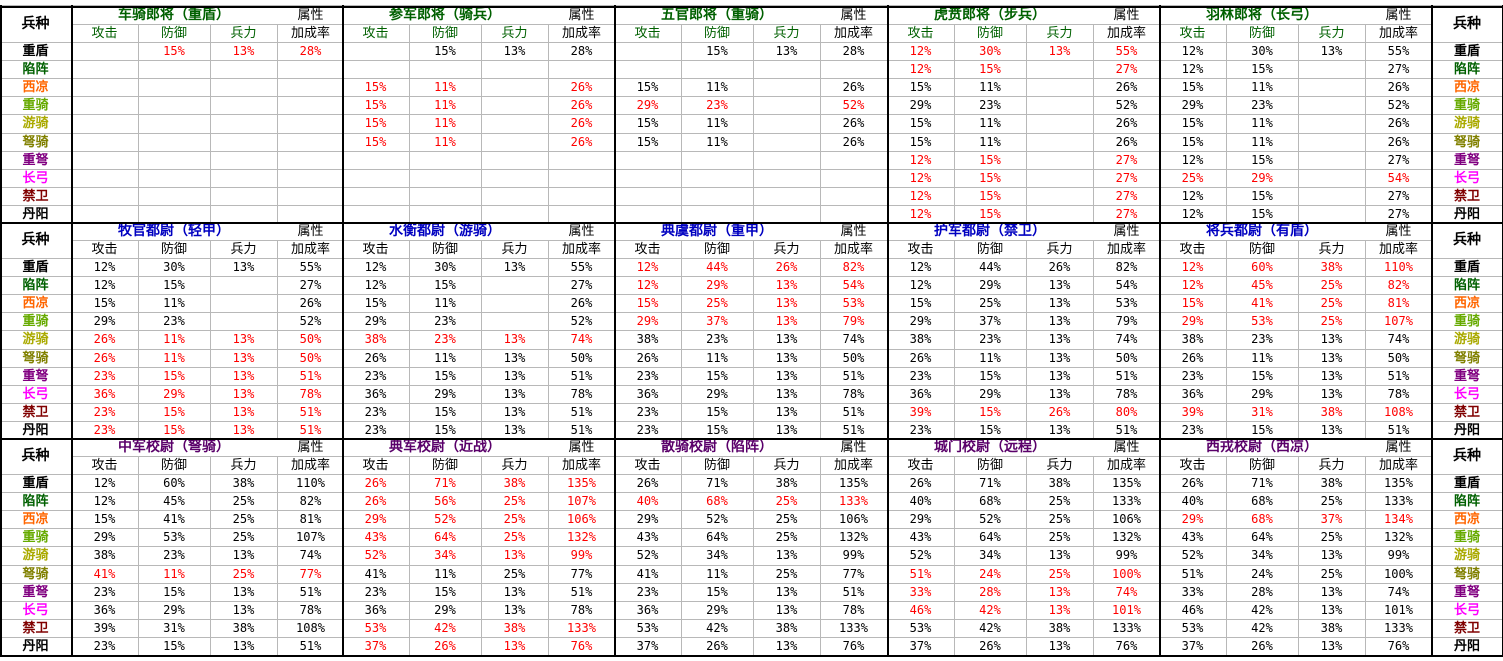  I want to click on value-cell: 55%, so click(1126, 51).